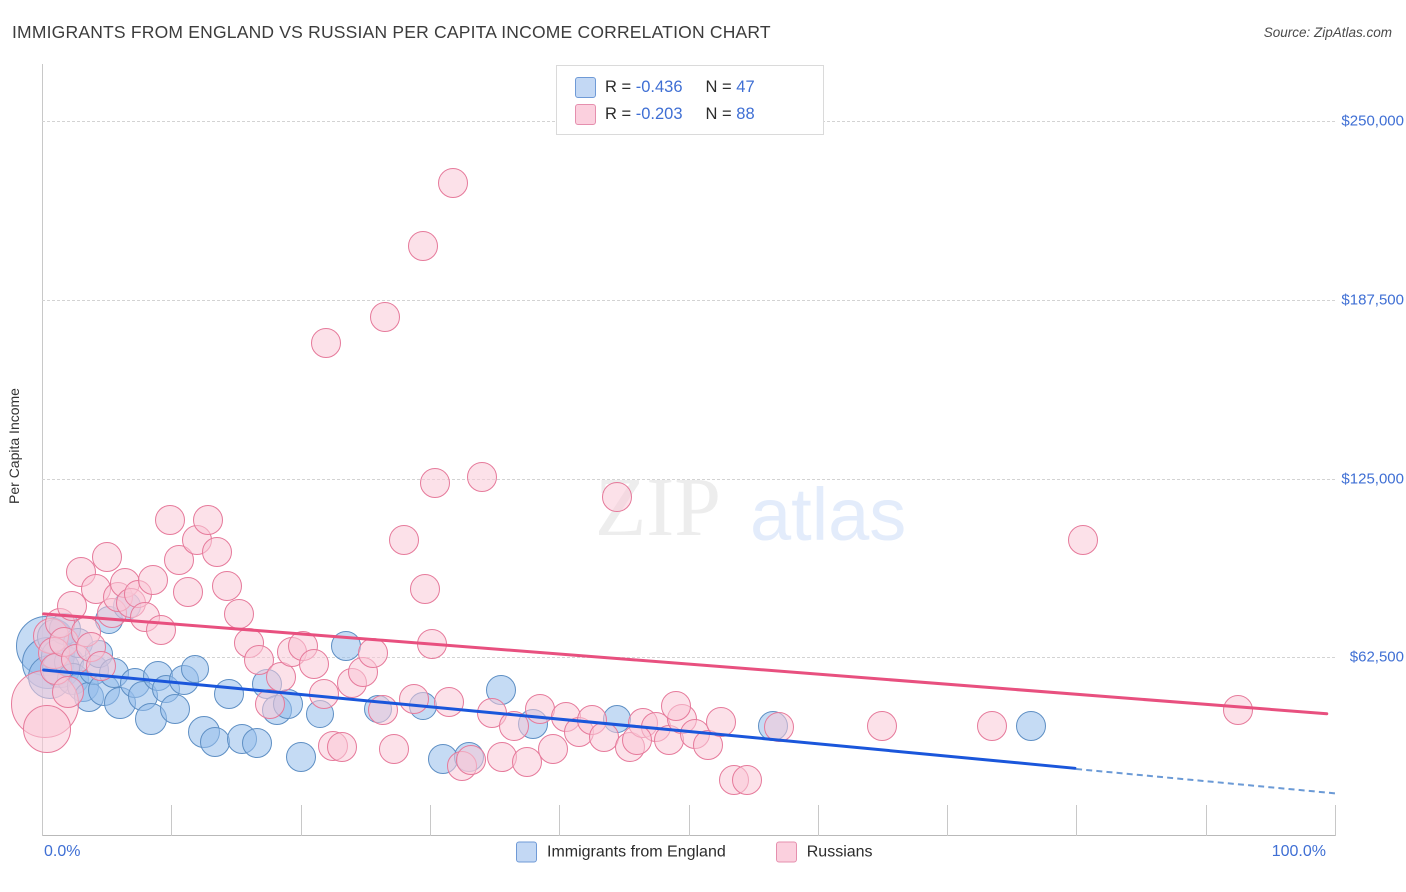 The width and height of the screenshot is (1406, 892). What do you see at coordinates (1372, 300) in the screenshot?
I see `y-axis-tick-label: $187,500` at bounding box center [1372, 300].